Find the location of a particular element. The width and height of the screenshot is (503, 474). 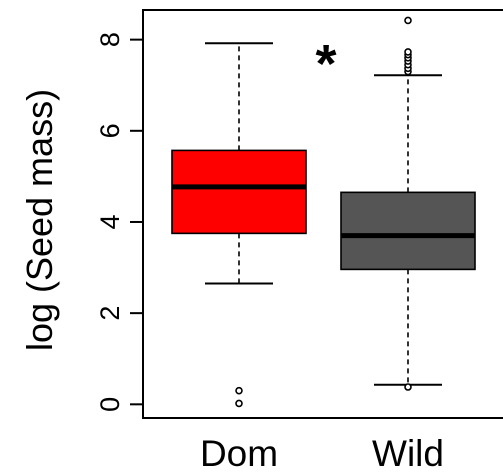

wild-category-label: Wild is located at coordinates (408, 453).